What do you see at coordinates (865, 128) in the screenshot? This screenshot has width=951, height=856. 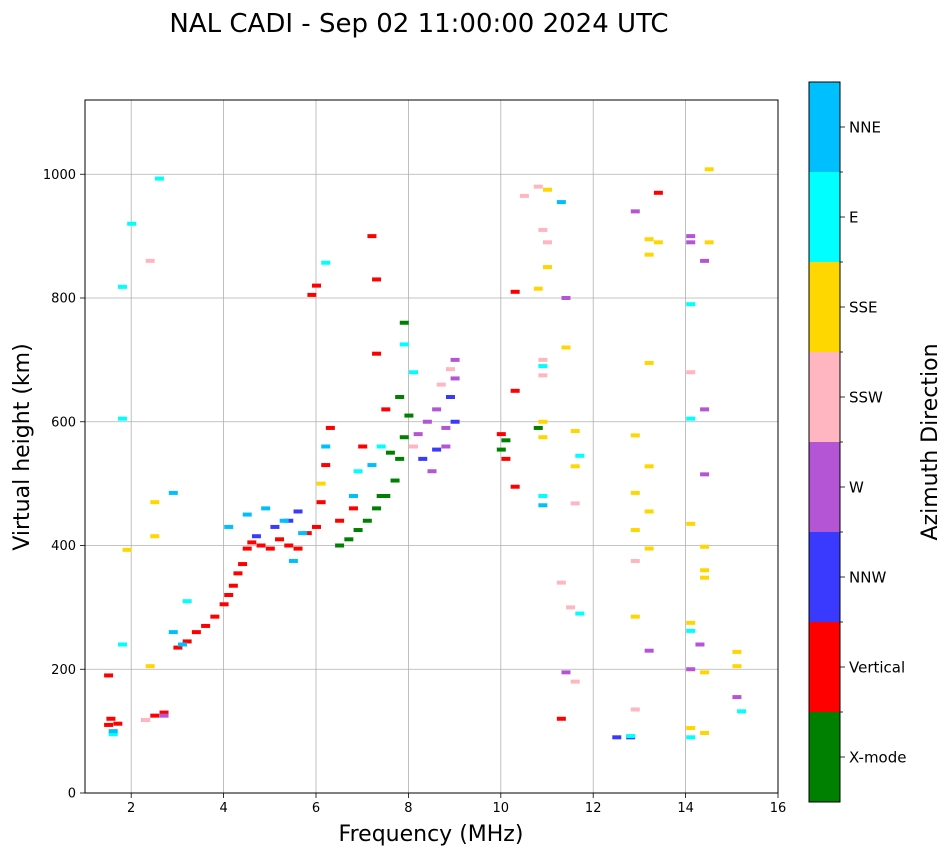 I see `colorbar-label-nne: NNE` at bounding box center [865, 128].